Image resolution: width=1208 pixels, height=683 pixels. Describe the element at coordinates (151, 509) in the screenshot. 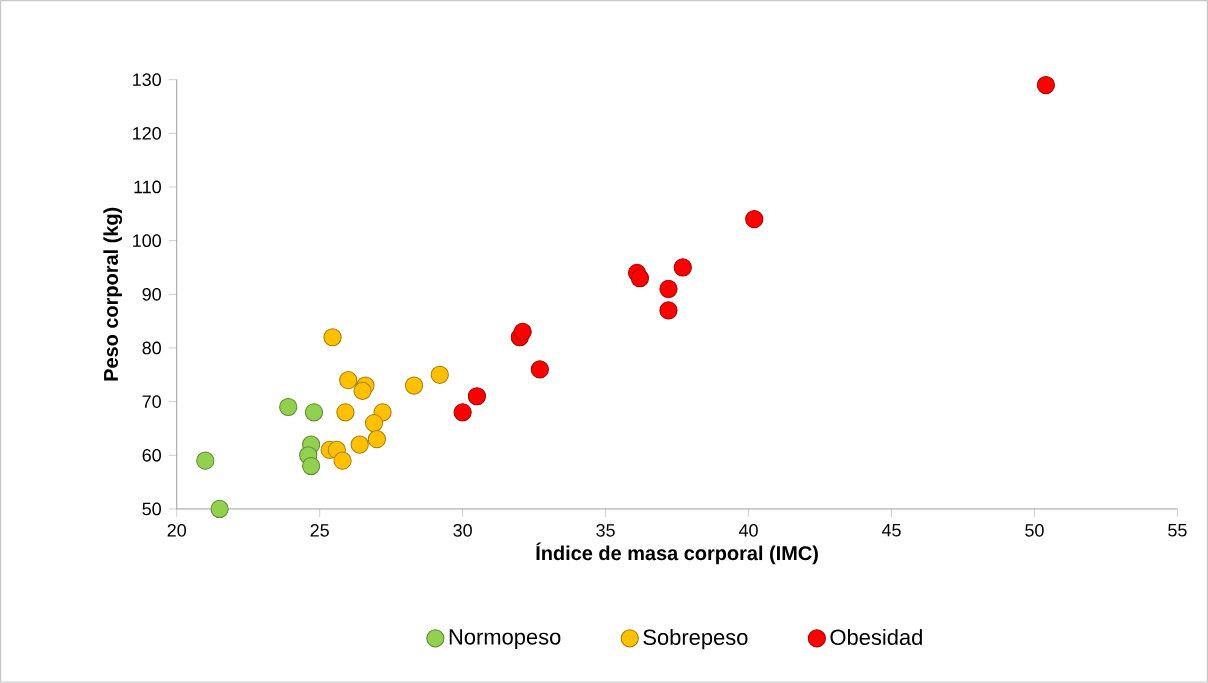

I see `y-tick-label: 50` at that location.